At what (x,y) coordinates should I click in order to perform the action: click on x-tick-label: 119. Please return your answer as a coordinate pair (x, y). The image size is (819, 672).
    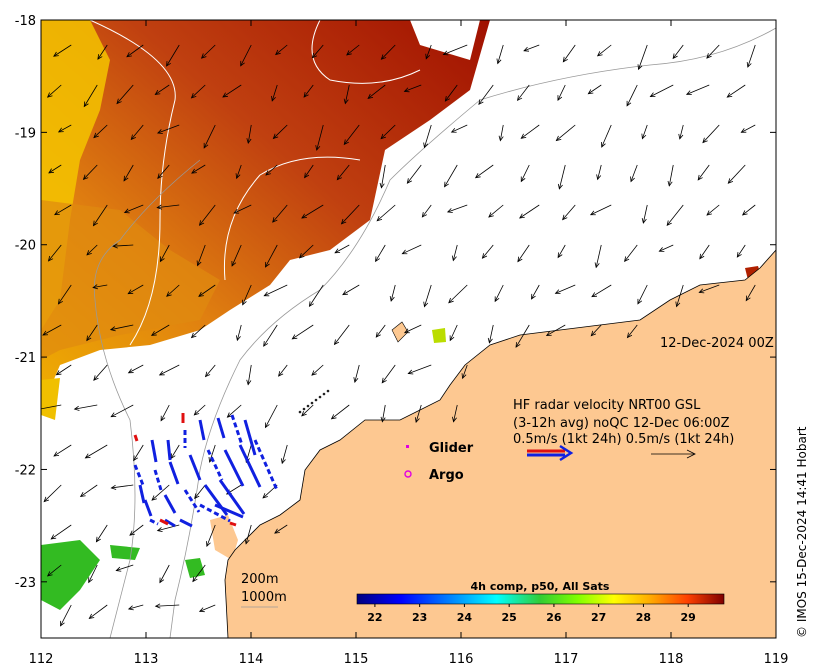
    Looking at the image, I should click on (776, 659).